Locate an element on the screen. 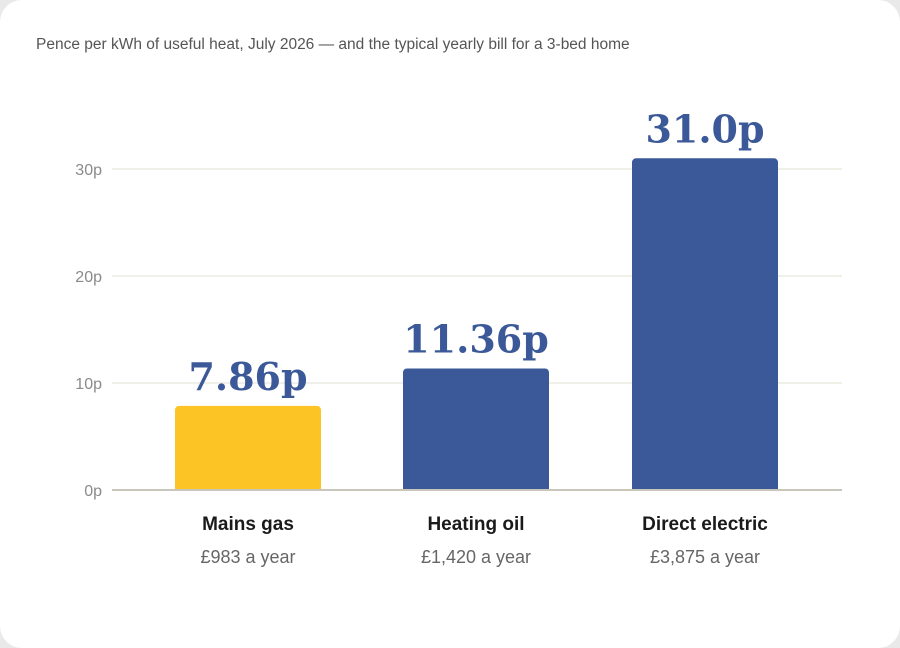 Image resolution: width=900 pixels, height=648 pixels. annual-bill-label: £1,420 a year is located at coordinates (476, 557).